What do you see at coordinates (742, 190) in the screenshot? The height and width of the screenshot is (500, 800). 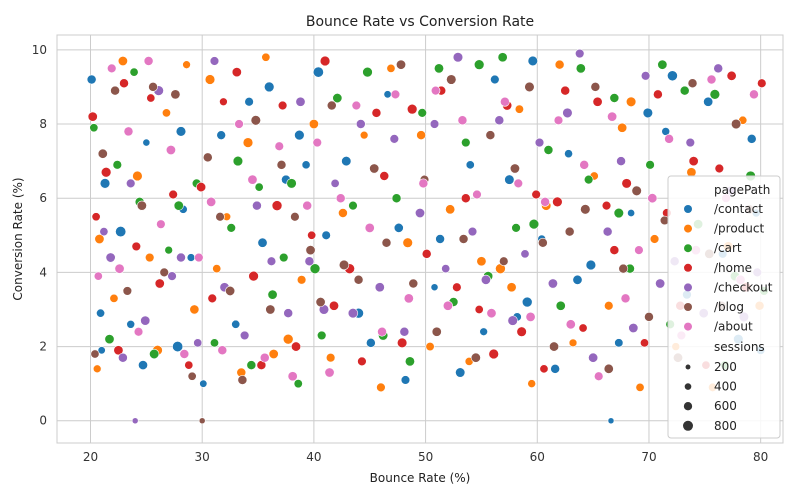 I see `legend-hue-title: pagePath` at bounding box center [742, 190].